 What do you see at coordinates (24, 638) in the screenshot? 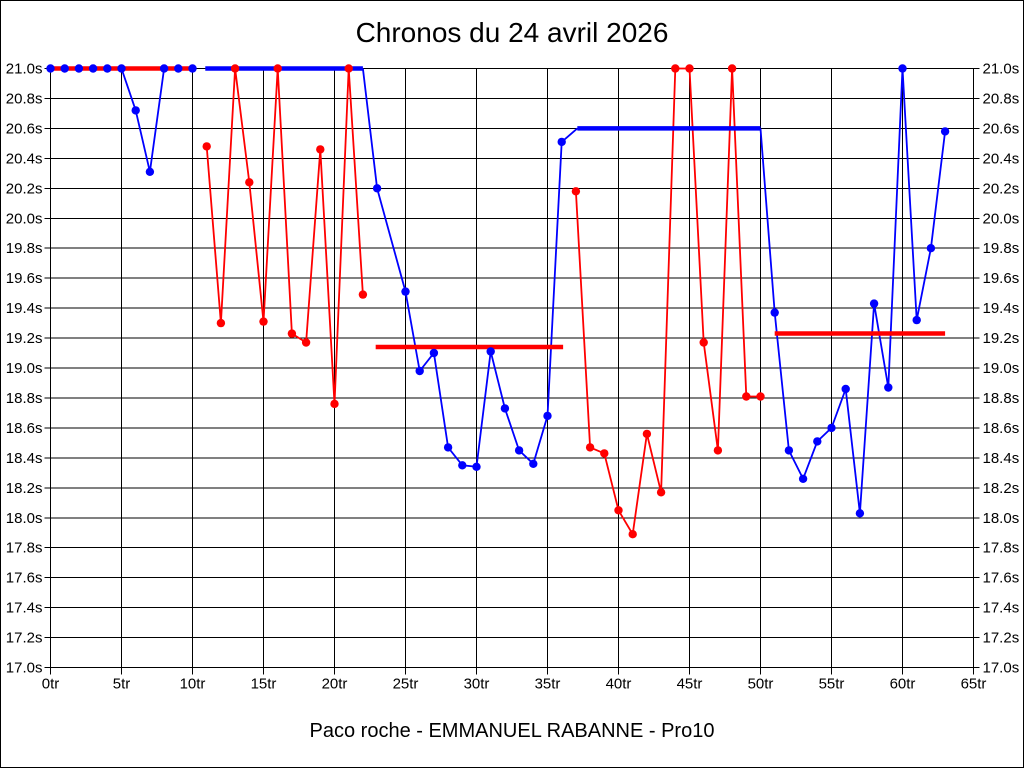
I see `y-axis-label-left: 17.2s` at bounding box center [24, 638].